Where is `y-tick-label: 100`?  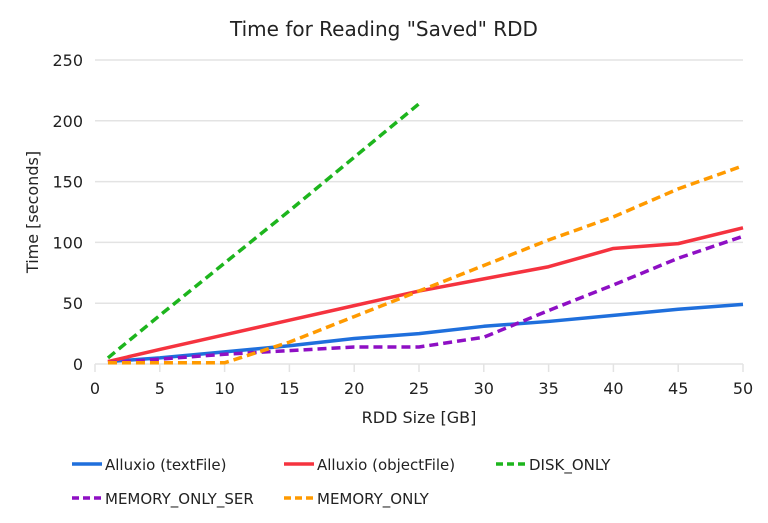 y-tick-label: 100 is located at coordinates (67, 242).